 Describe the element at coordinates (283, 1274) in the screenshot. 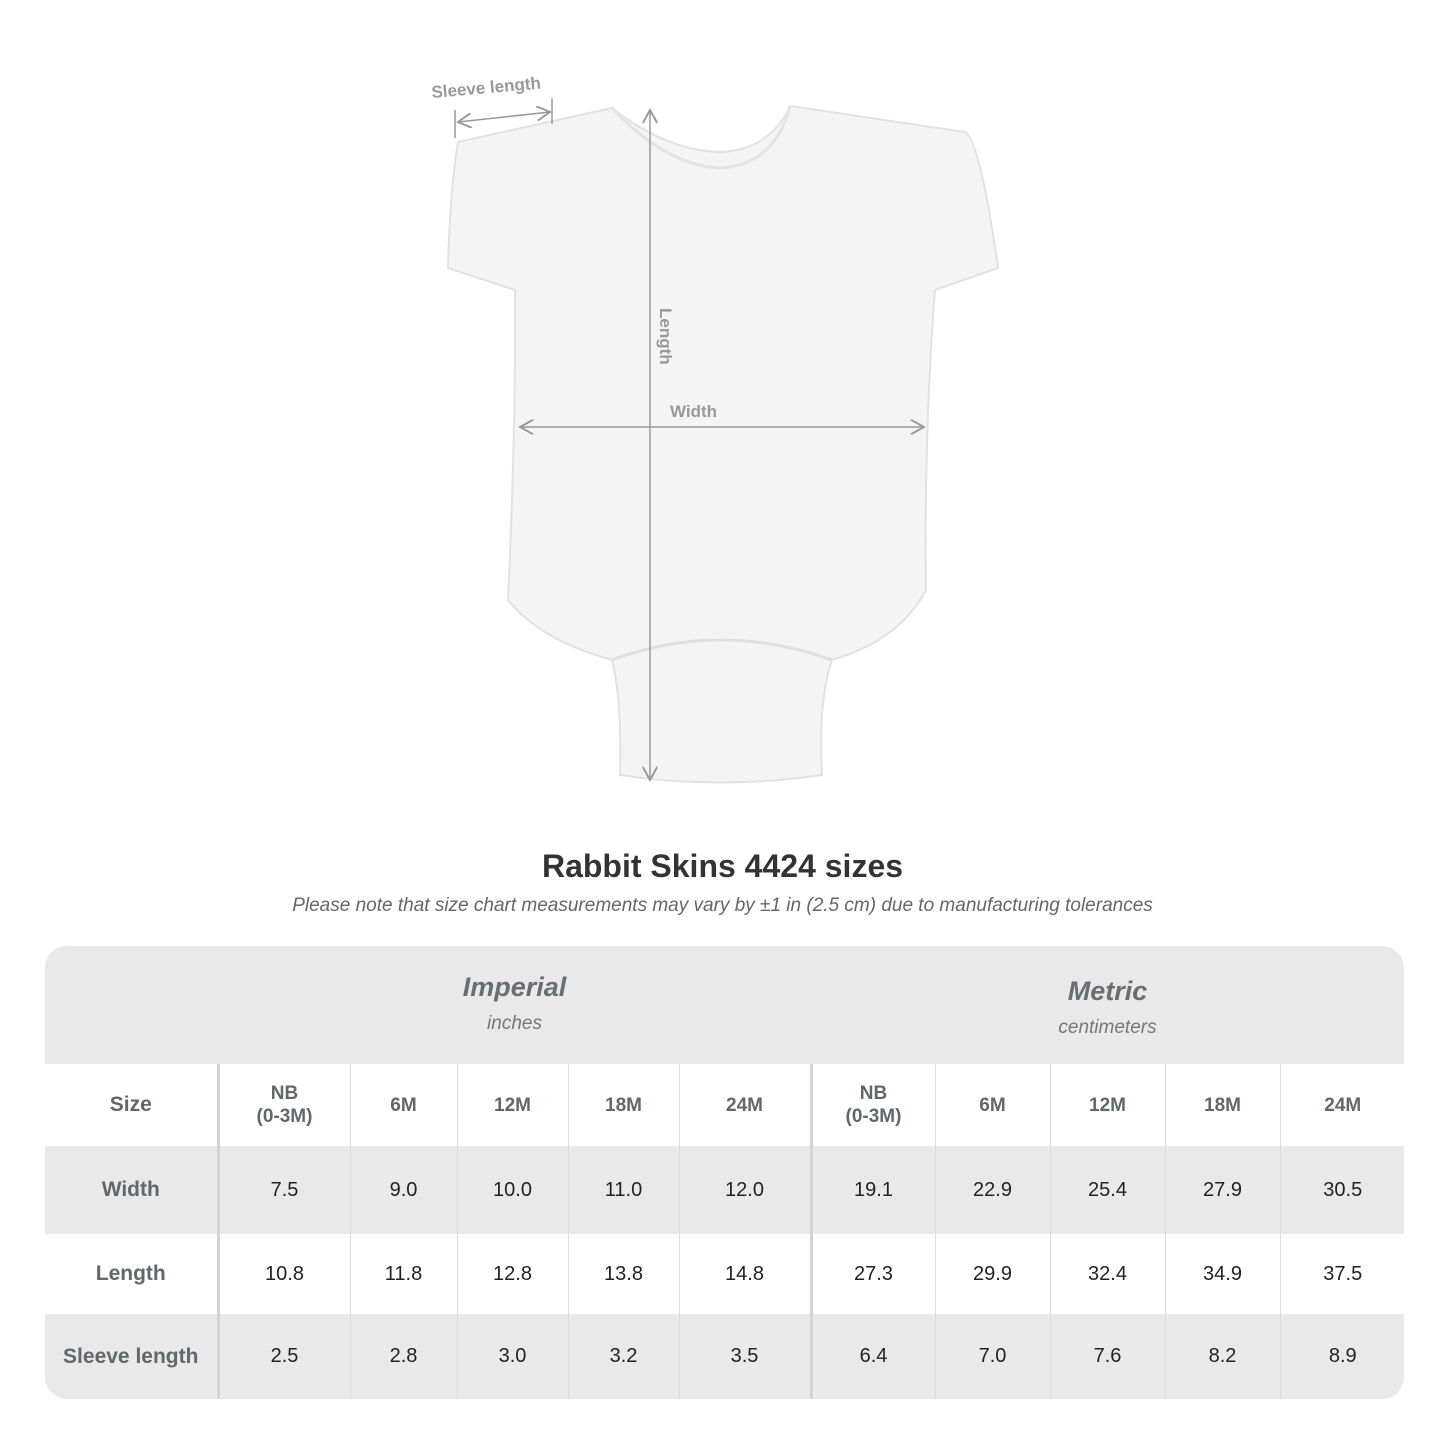

I see `imperial-value: 10.8` at that location.